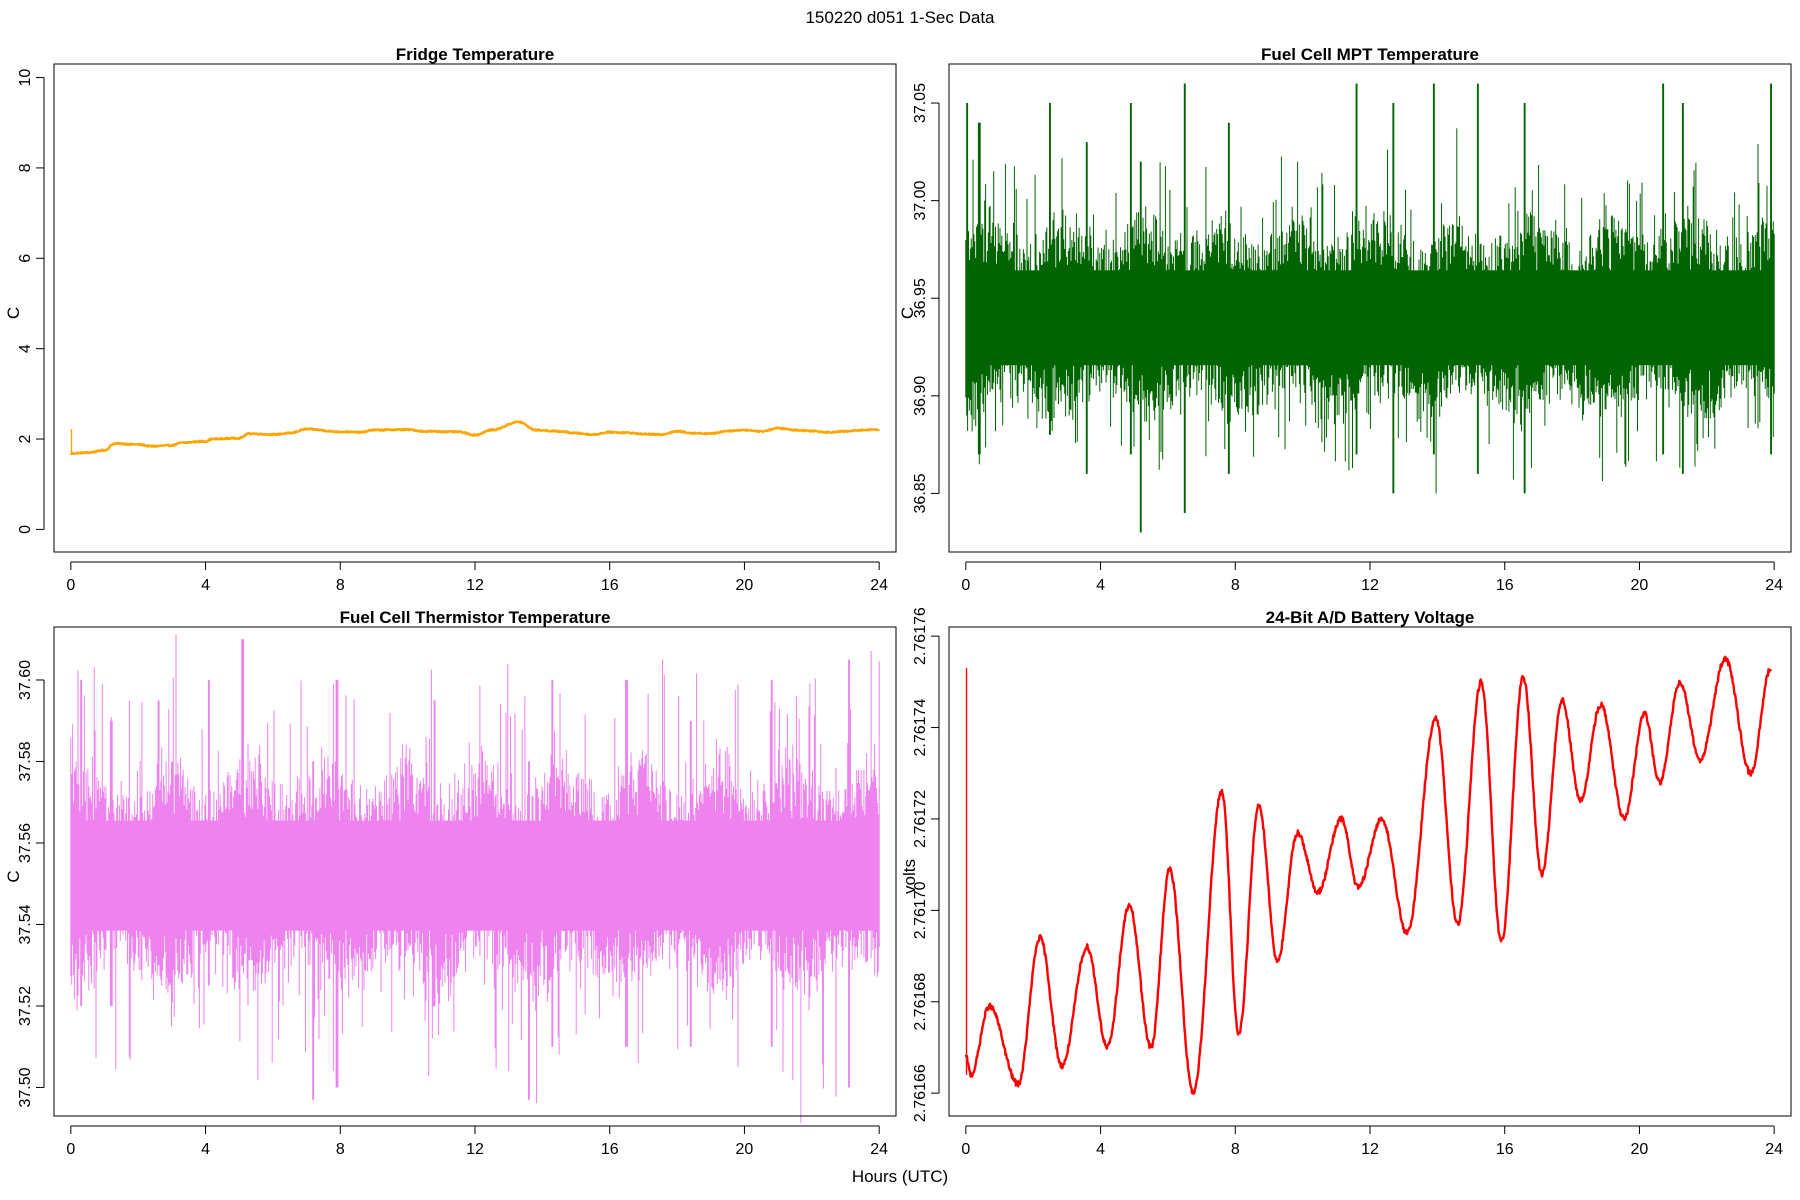 This screenshot has width=1800, height=1200. I want to click on y-axis: 0 2 4 6 8 10, so click(31, 301).